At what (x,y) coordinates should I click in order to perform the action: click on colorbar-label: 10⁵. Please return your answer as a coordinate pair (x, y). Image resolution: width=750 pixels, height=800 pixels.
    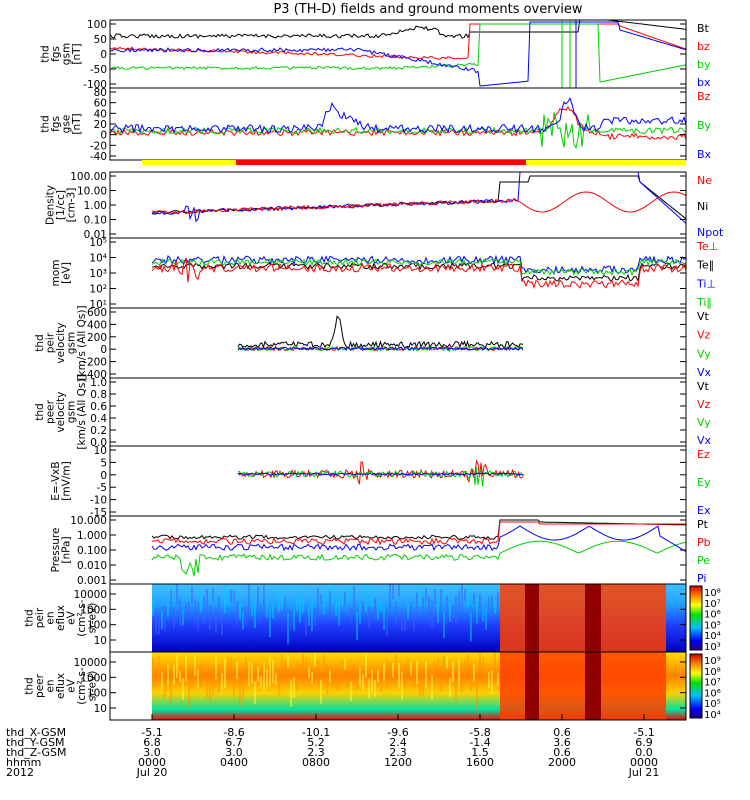
    Looking at the image, I should click on (712, 704).